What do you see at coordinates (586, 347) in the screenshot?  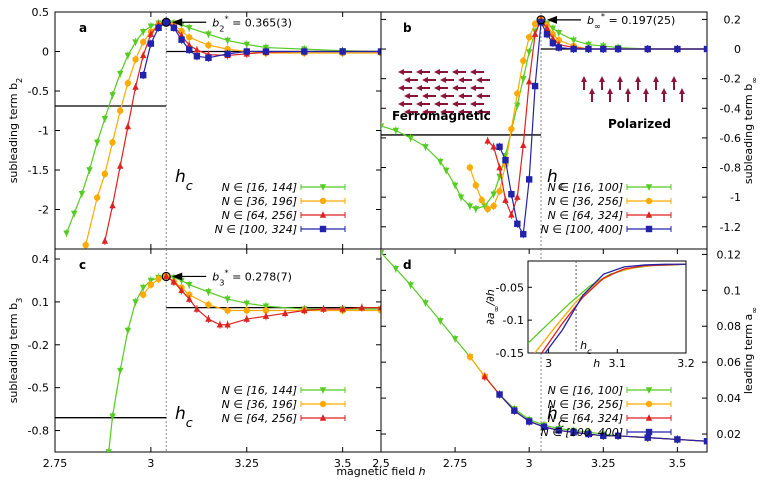 I see `inset-hc-label: hc` at bounding box center [586, 347].